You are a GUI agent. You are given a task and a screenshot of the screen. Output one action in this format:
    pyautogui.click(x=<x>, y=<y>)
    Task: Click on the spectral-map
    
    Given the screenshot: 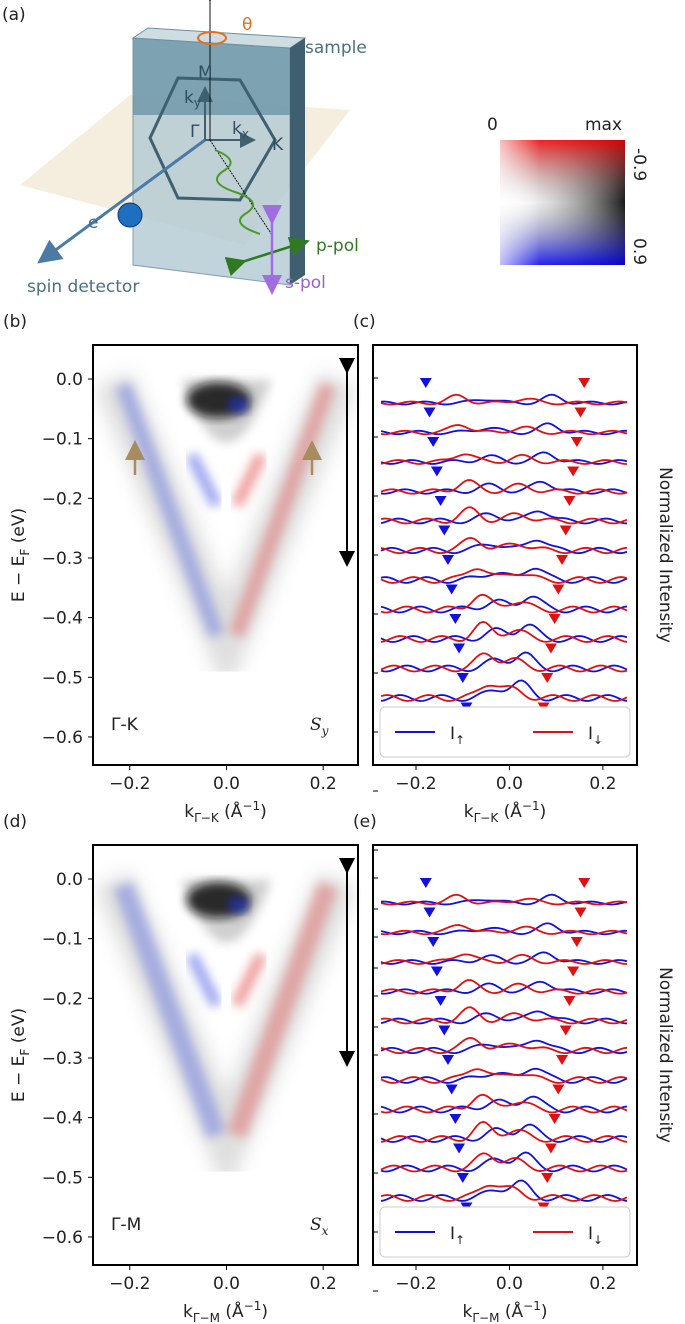 What is the action you would take?
    pyautogui.click(x=225, y=1068)
    